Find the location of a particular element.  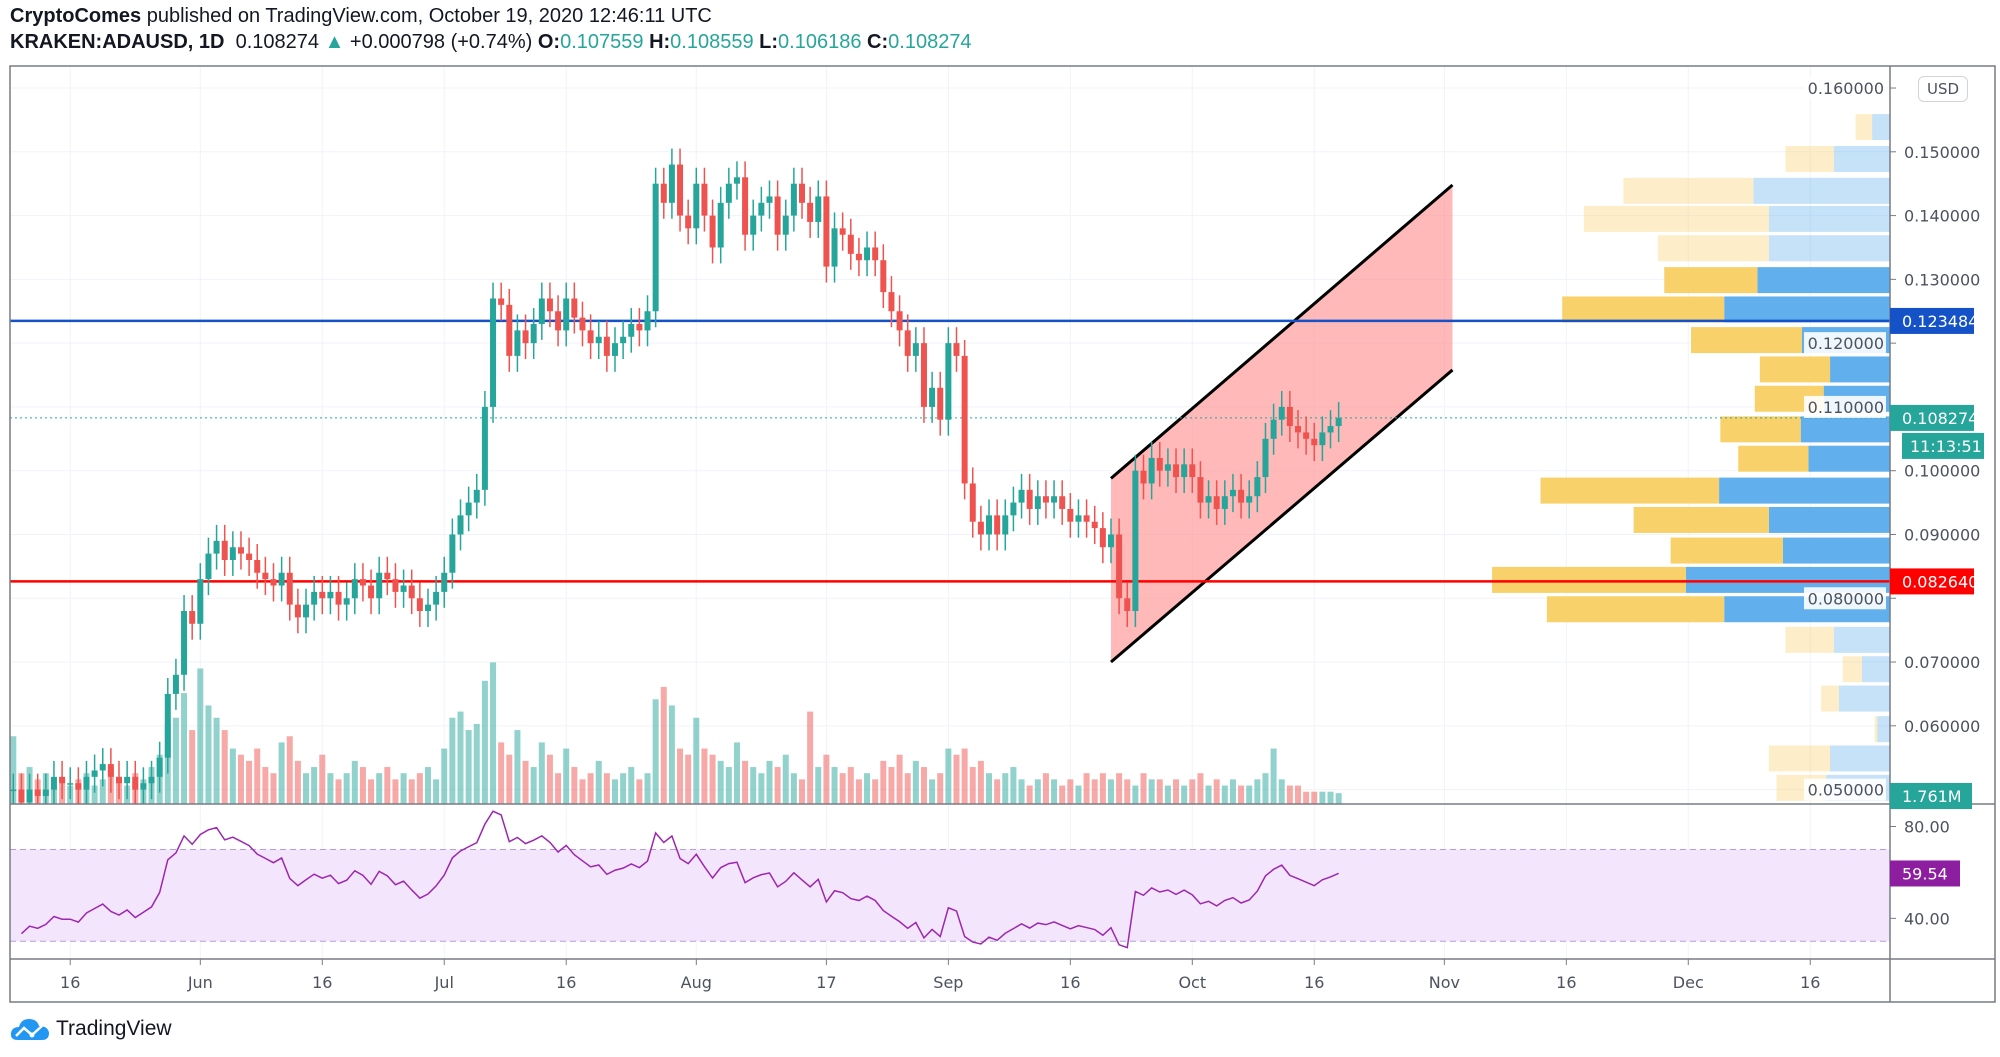

author-name: CryptoComes is located at coordinates (76, 16).